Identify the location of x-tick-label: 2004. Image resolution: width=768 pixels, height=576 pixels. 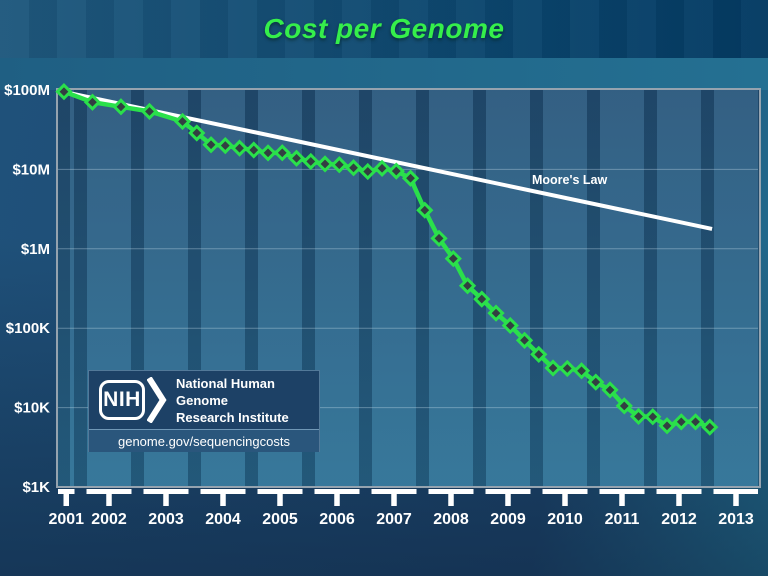
(223, 519).